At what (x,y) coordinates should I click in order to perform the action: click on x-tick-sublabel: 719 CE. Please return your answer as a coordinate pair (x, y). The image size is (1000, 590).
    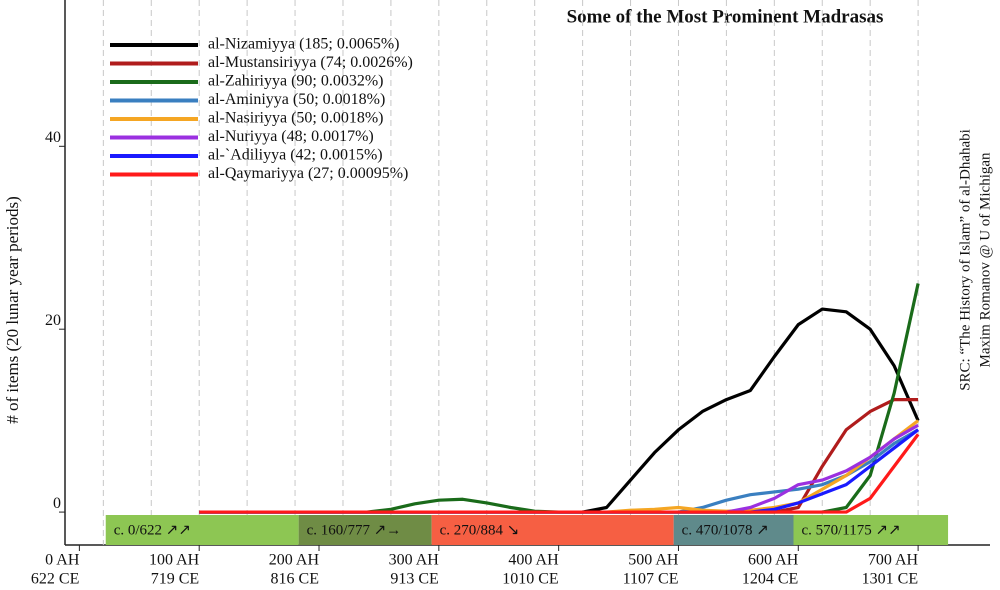
    Looking at the image, I should click on (175, 579).